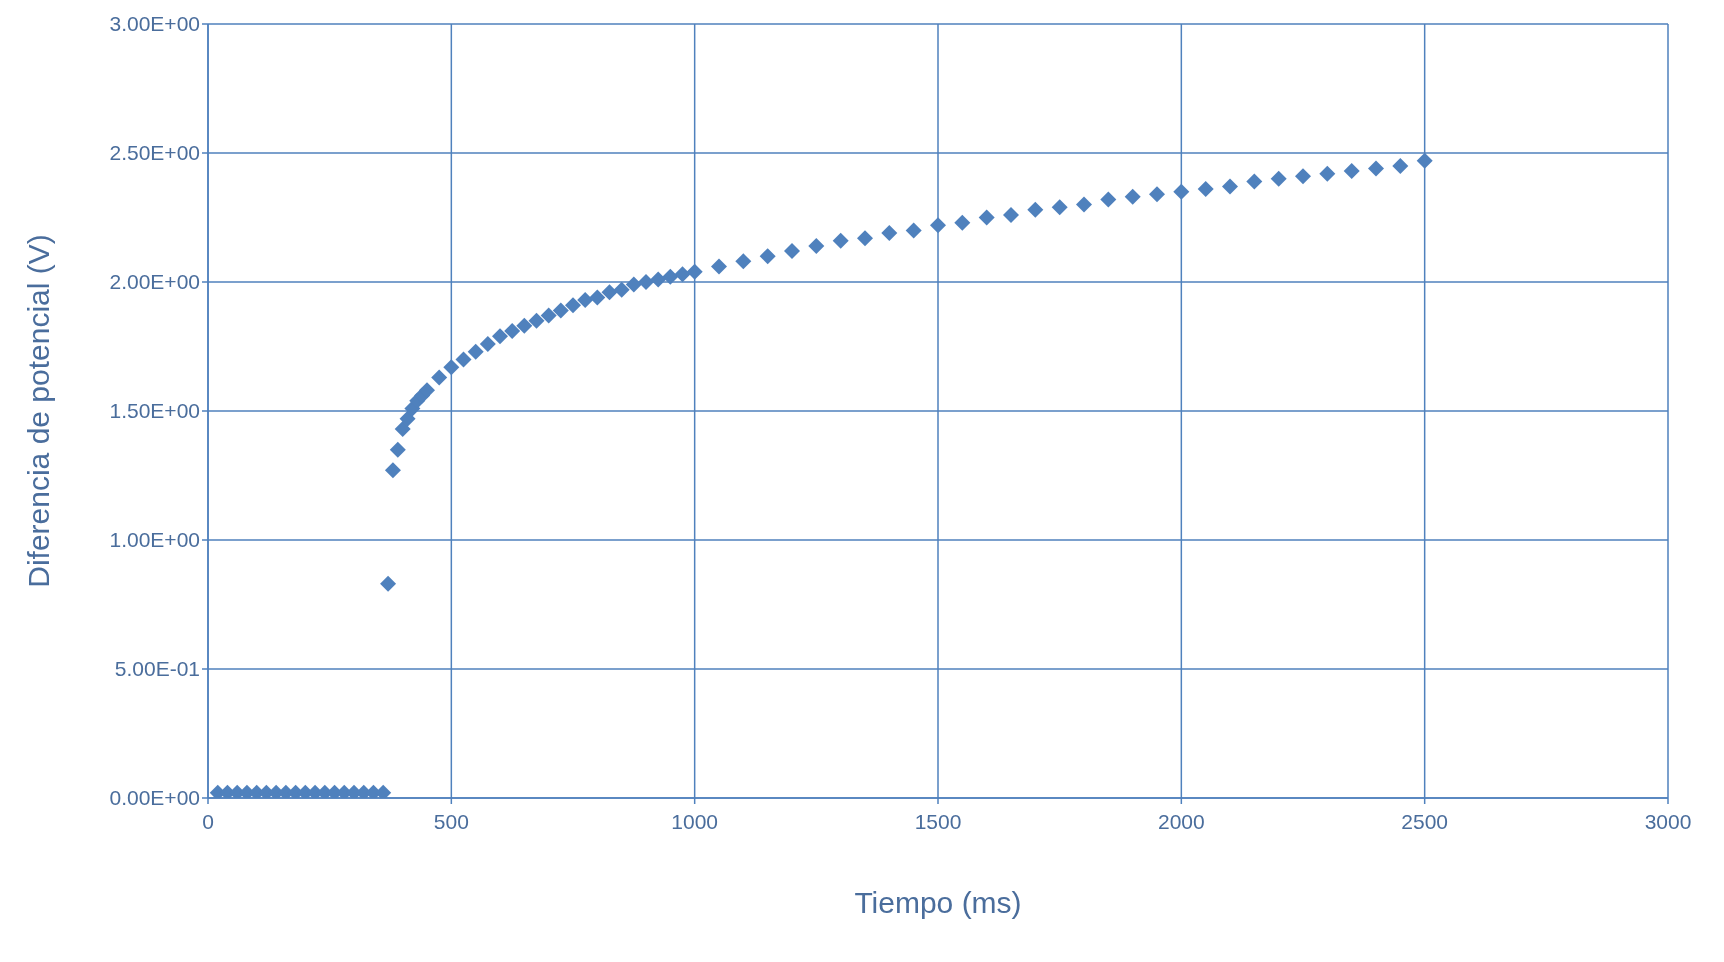 Image resolution: width=1724 pixels, height=962 pixels. What do you see at coordinates (451, 821) in the screenshot?
I see `x-tick-label: 500` at bounding box center [451, 821].